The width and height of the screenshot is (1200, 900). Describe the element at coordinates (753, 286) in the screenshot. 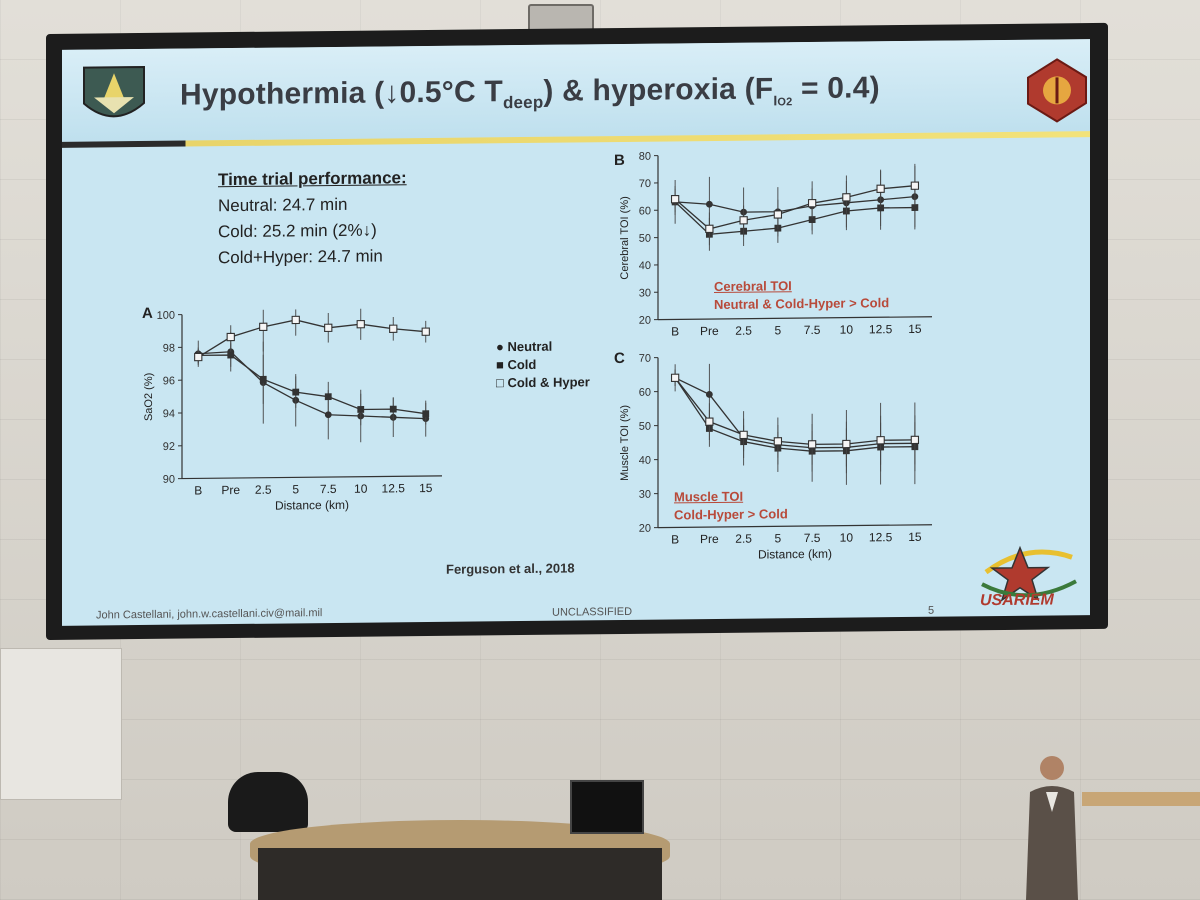

I see `cerebral-annotation-title: Cerebral TOI` at that location.